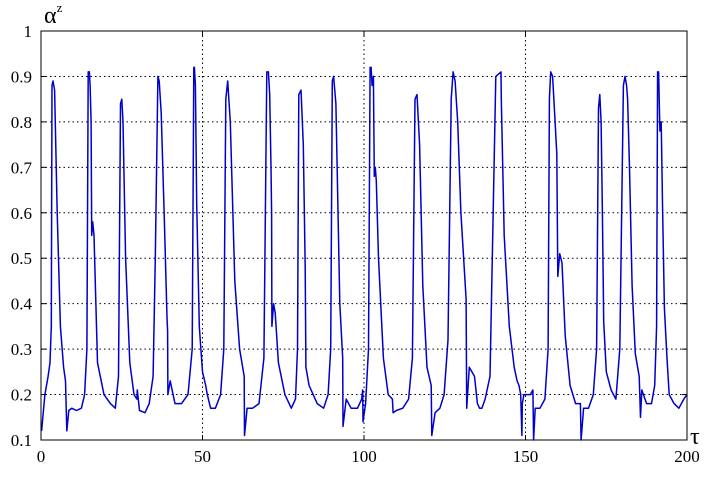 The width and height of the screenshot is (718, 482). I want to click on x-tick-label: 0, so click(41, 456).